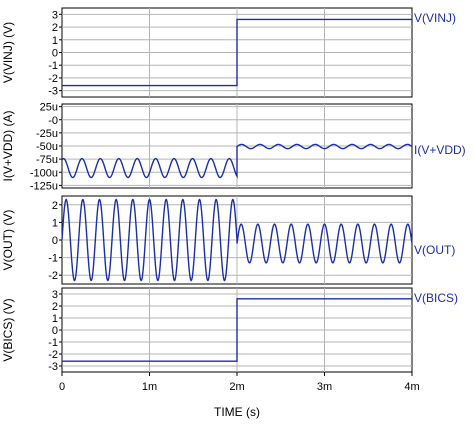 The image size is (474, 426). I want to click on series-line-i-v-vdd-, so click(237, 161).